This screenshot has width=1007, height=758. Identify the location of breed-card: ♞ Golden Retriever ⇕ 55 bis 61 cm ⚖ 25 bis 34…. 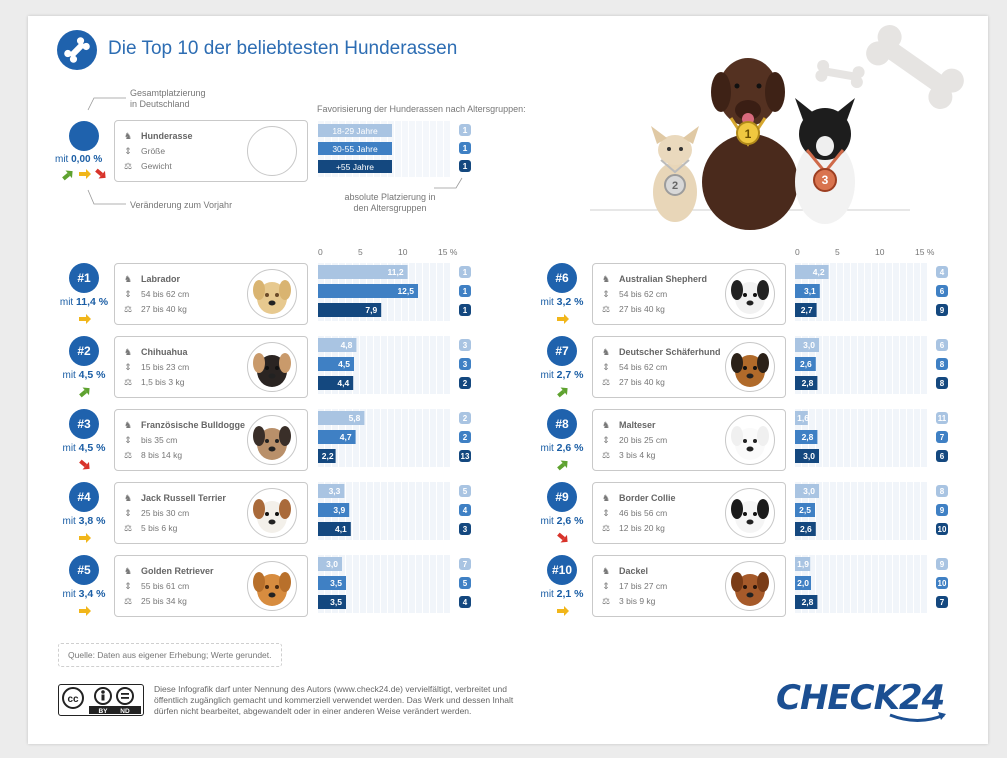
(211, 586).